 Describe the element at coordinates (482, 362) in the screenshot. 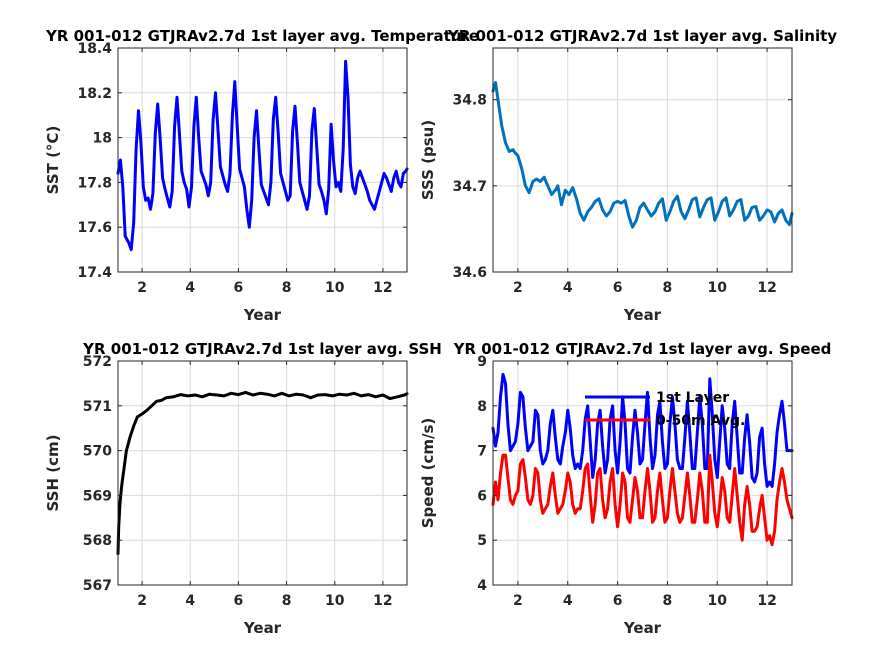

I see `speed-y-tick-label: 9` at that location.